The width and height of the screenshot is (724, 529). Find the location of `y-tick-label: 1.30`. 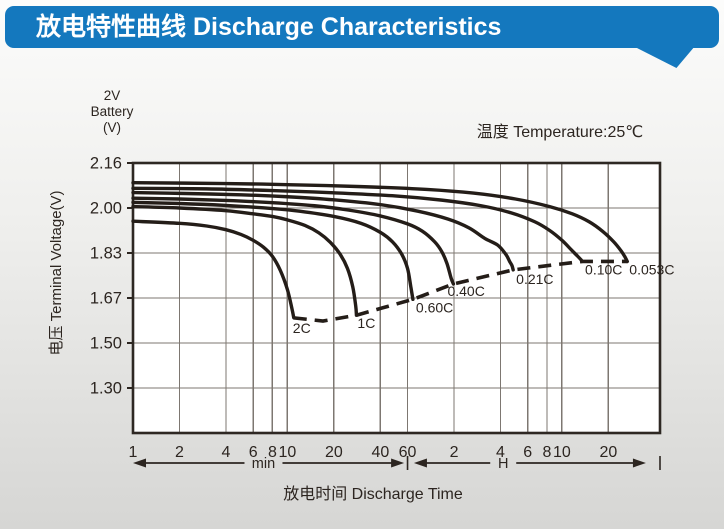

y-tick-label: 1.30 is located at coordinates (106, 389).